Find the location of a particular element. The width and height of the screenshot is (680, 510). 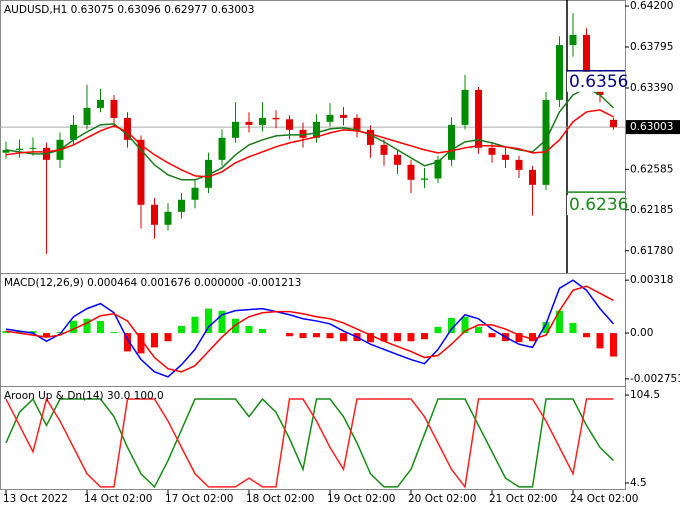

y-tick-label: 0.61780 is located at coordinates (651, 251).